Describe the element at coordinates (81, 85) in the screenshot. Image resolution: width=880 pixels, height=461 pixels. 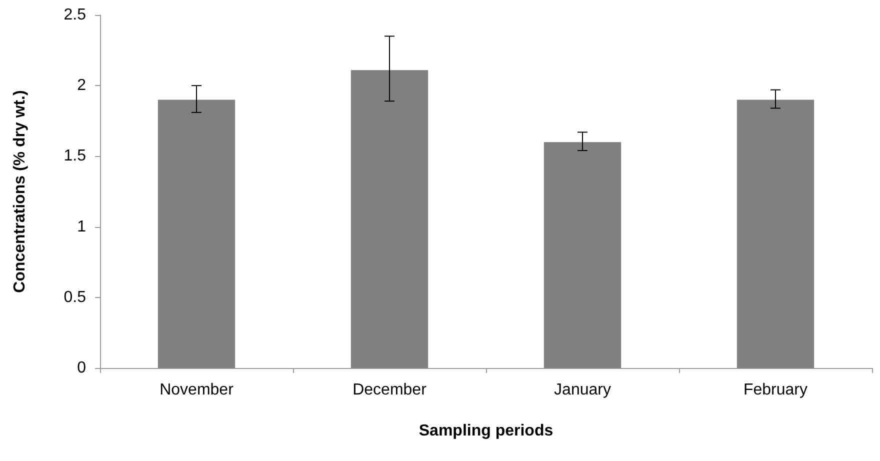
I see `y-tick-label: 2` at that location.